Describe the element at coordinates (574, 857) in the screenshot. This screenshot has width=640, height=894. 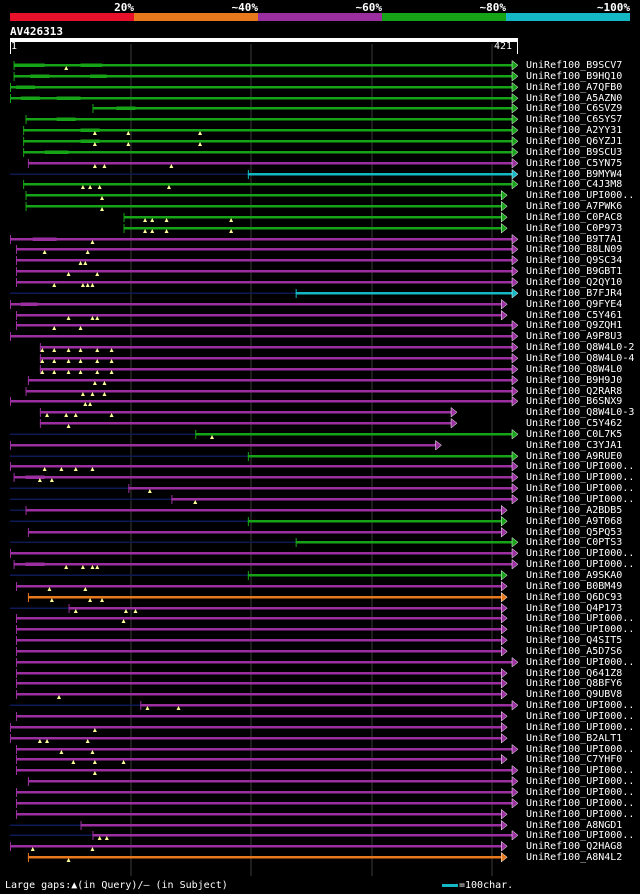
I see `hit-label: UniRef100_A8N4L2` at that location.